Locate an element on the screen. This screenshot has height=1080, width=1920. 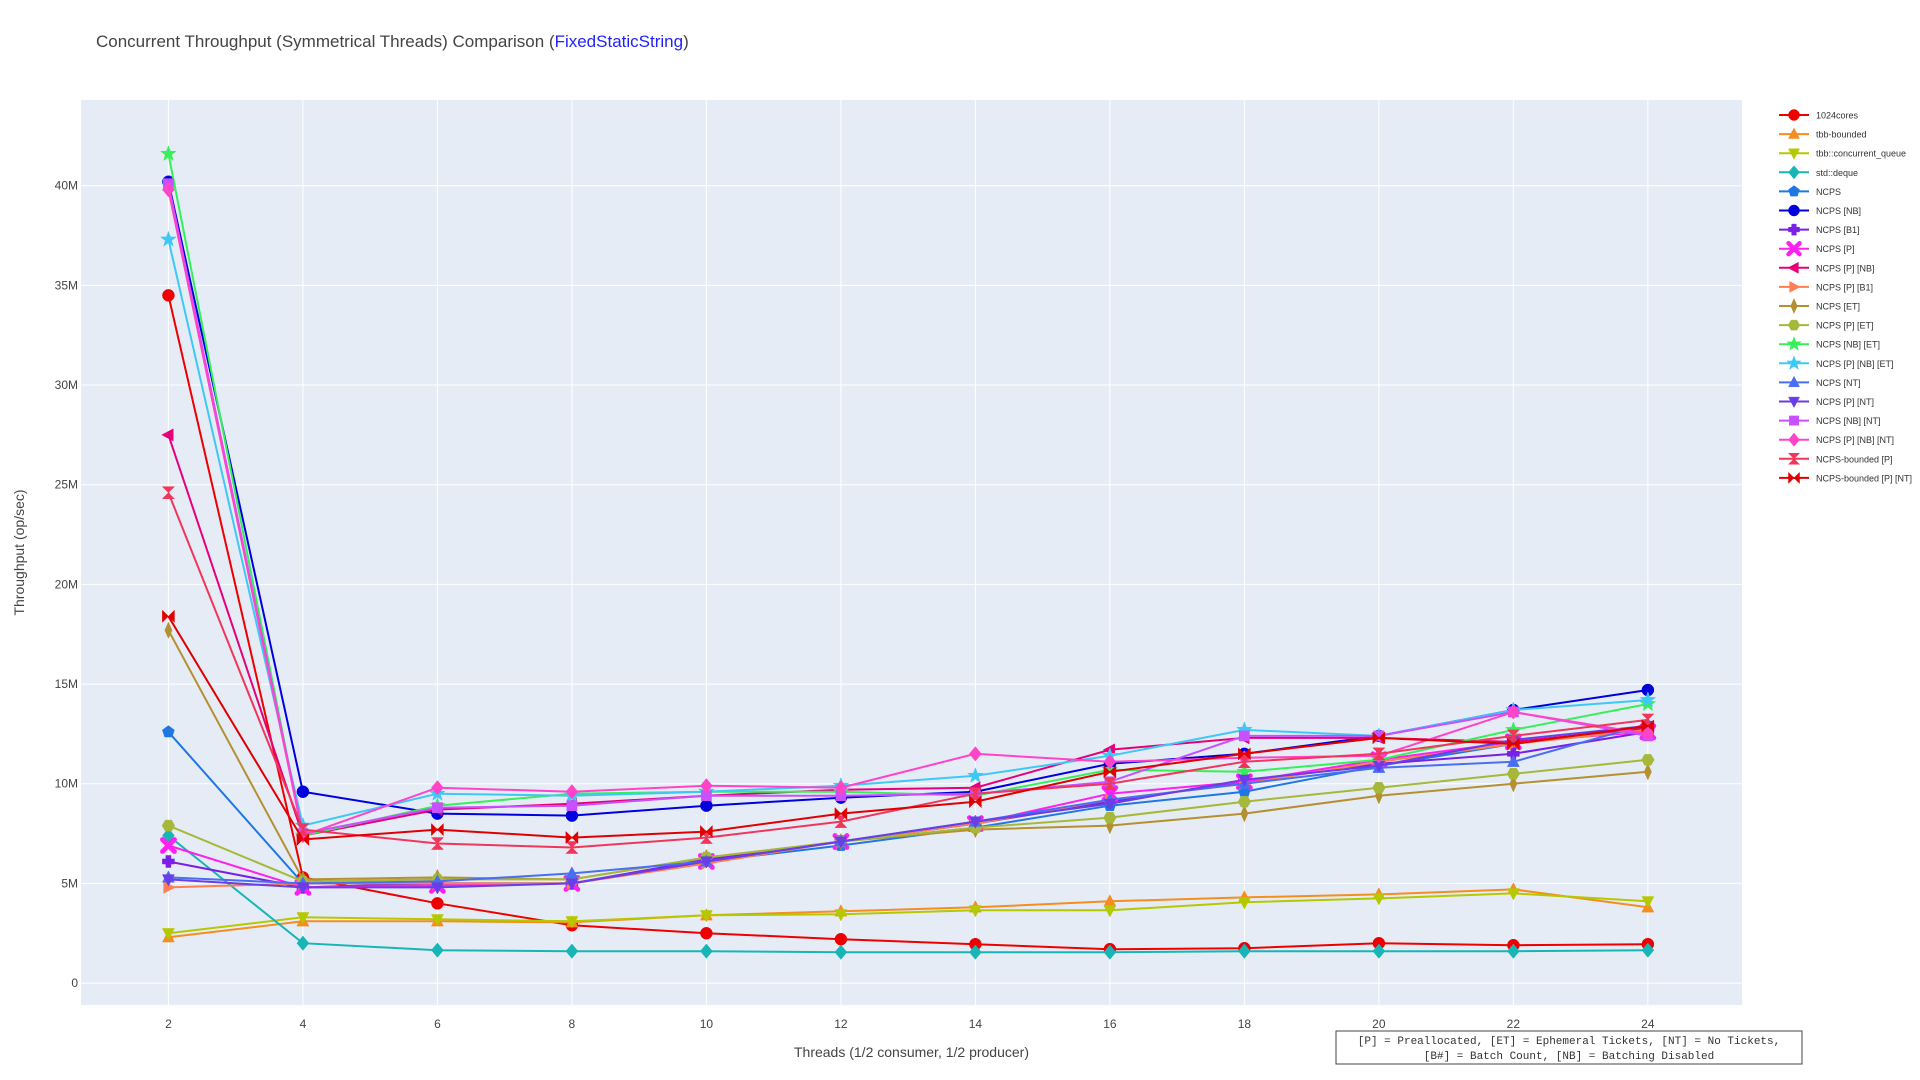
legend-item: NCPS [P] [NT] is located at coordinates (1826, 402).